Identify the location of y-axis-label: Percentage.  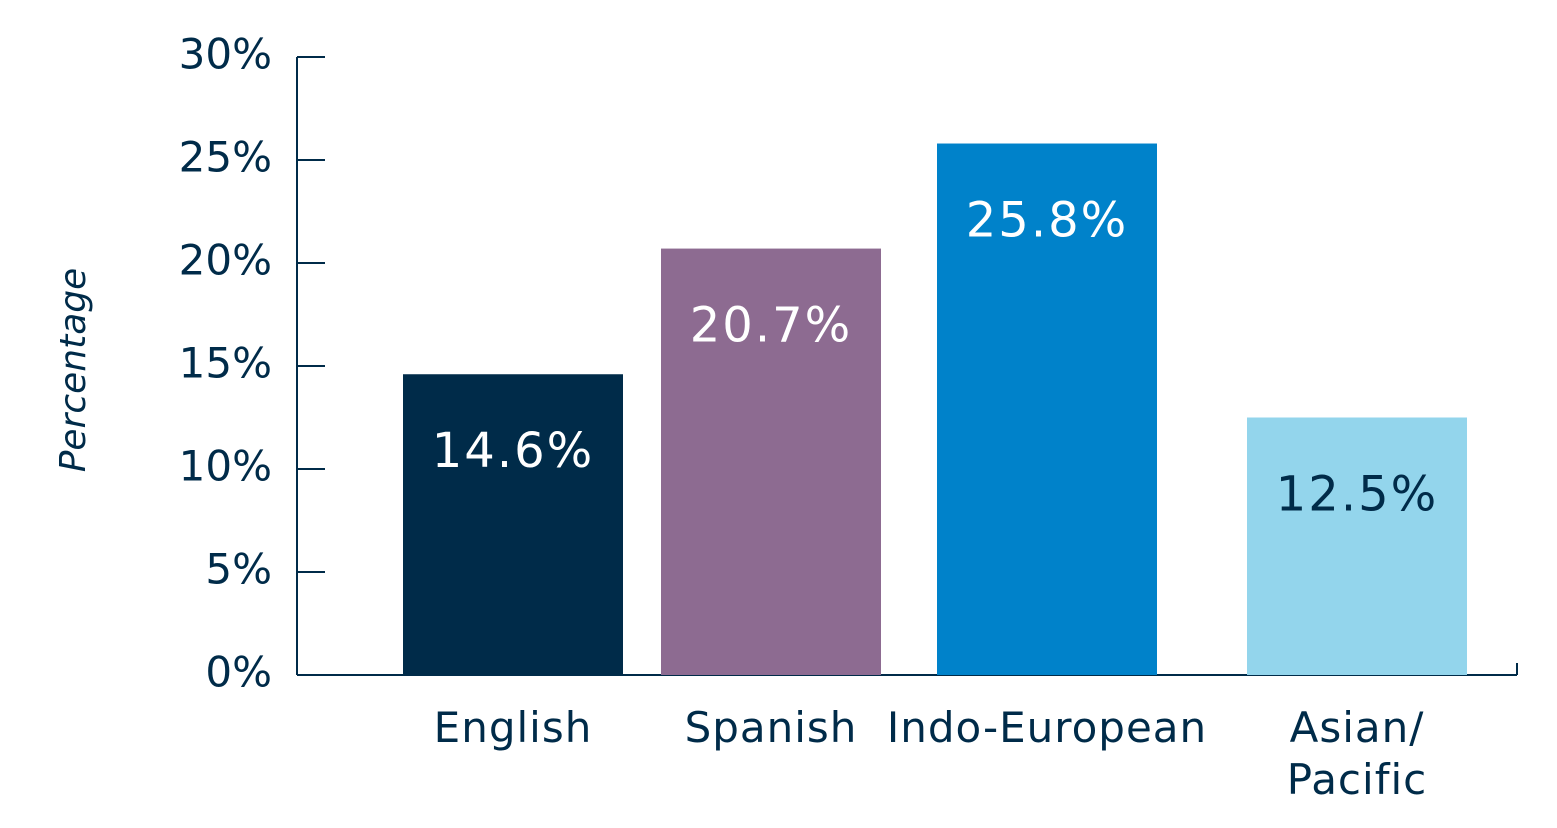
(73, 370).